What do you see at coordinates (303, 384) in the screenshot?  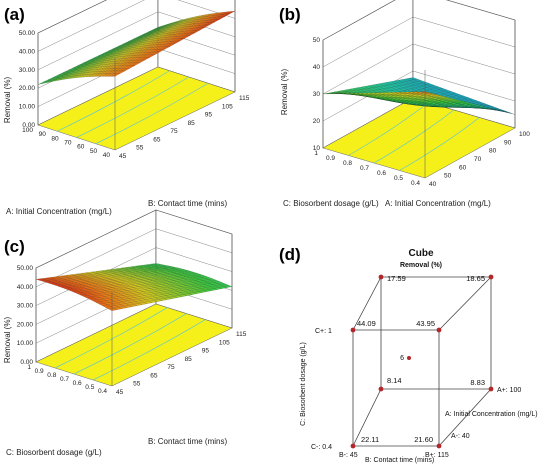 I see `axis-c-label: C: Biosorbent dosage (g/L)` at bounding box center [303, 384].